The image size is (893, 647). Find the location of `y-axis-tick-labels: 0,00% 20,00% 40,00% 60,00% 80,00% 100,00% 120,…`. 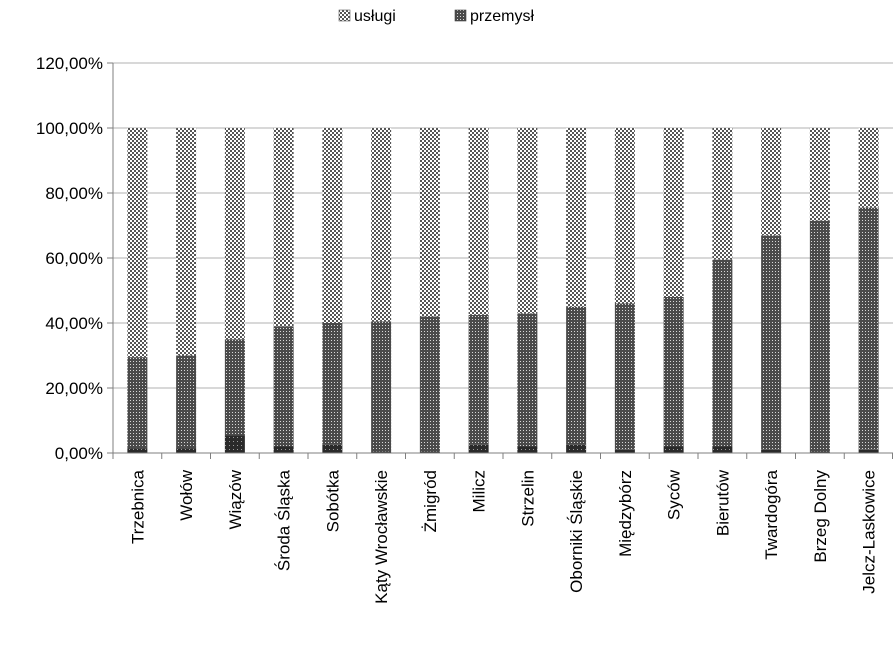

y-axis-tick-labels: 0,00% 20,00% 40,00% 60,00% 80,00% 100,00% 120,… is located at coordinates (69, 258).